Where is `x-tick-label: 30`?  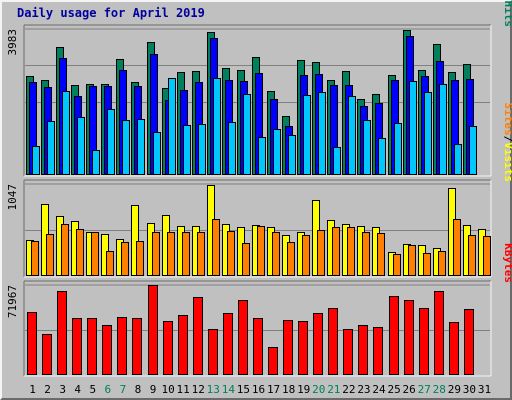 x-tick-label: 30 is located at coordinates (469, 389).